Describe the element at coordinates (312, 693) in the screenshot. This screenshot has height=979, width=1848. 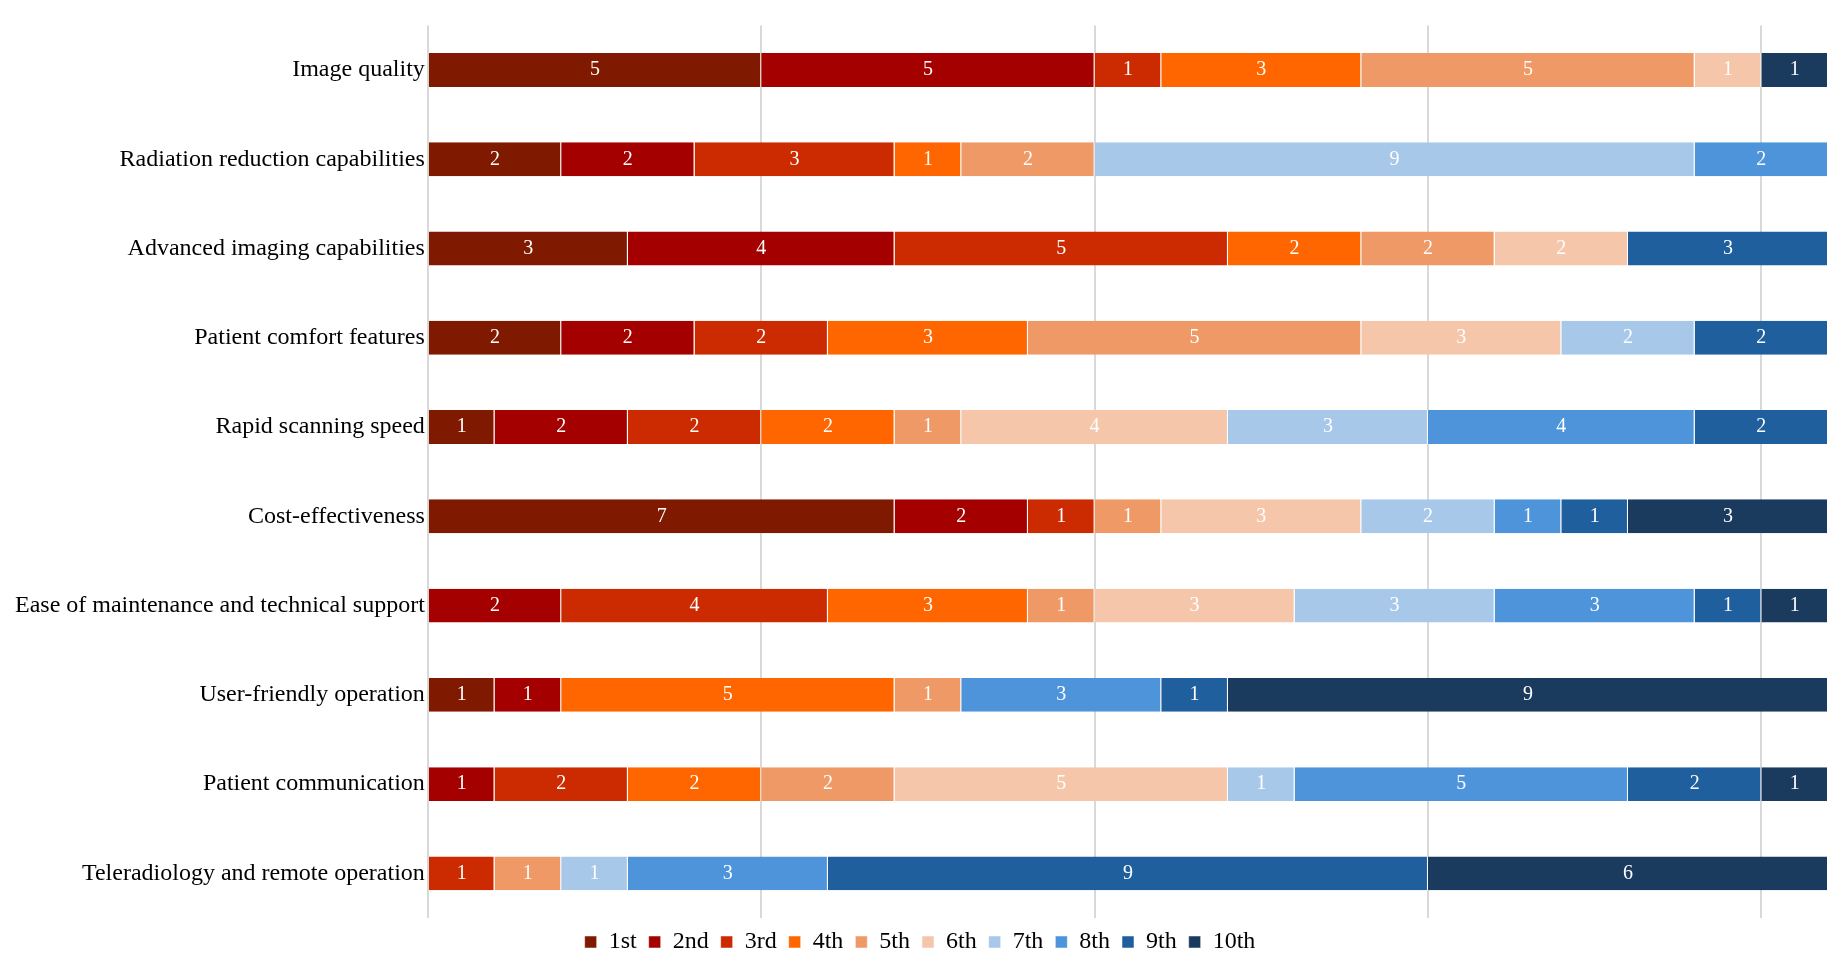
I see `y-tick-label: User-friendly operation` at that location.